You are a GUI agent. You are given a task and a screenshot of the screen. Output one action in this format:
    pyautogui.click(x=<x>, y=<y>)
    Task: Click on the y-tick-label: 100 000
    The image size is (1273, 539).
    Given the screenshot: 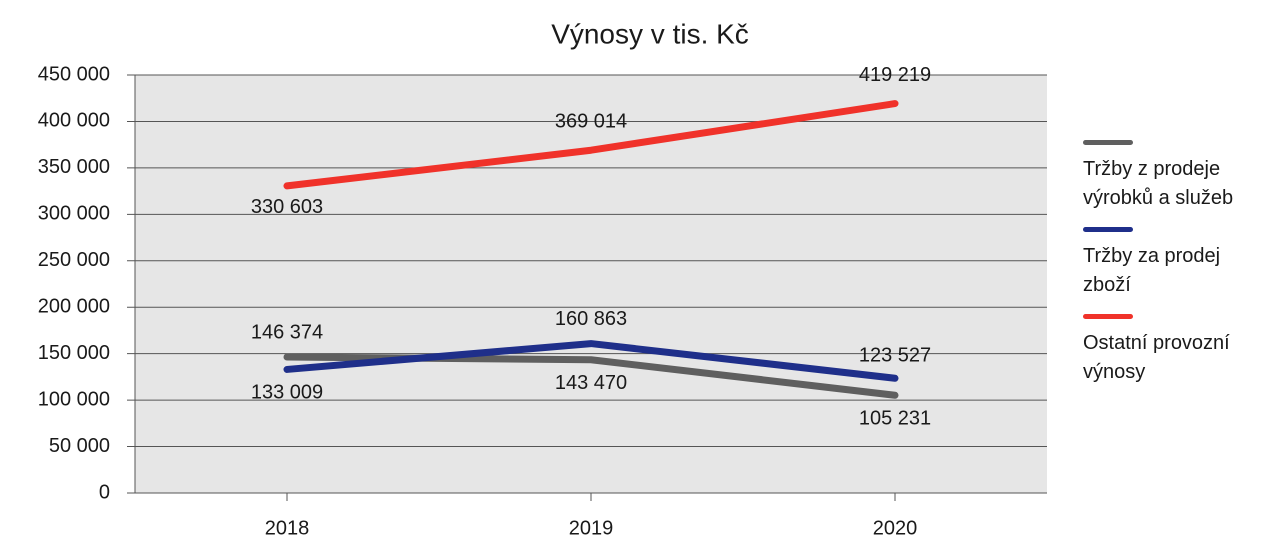 What is the action you would take?
    pyautogui.click(x=74, y=399)
    